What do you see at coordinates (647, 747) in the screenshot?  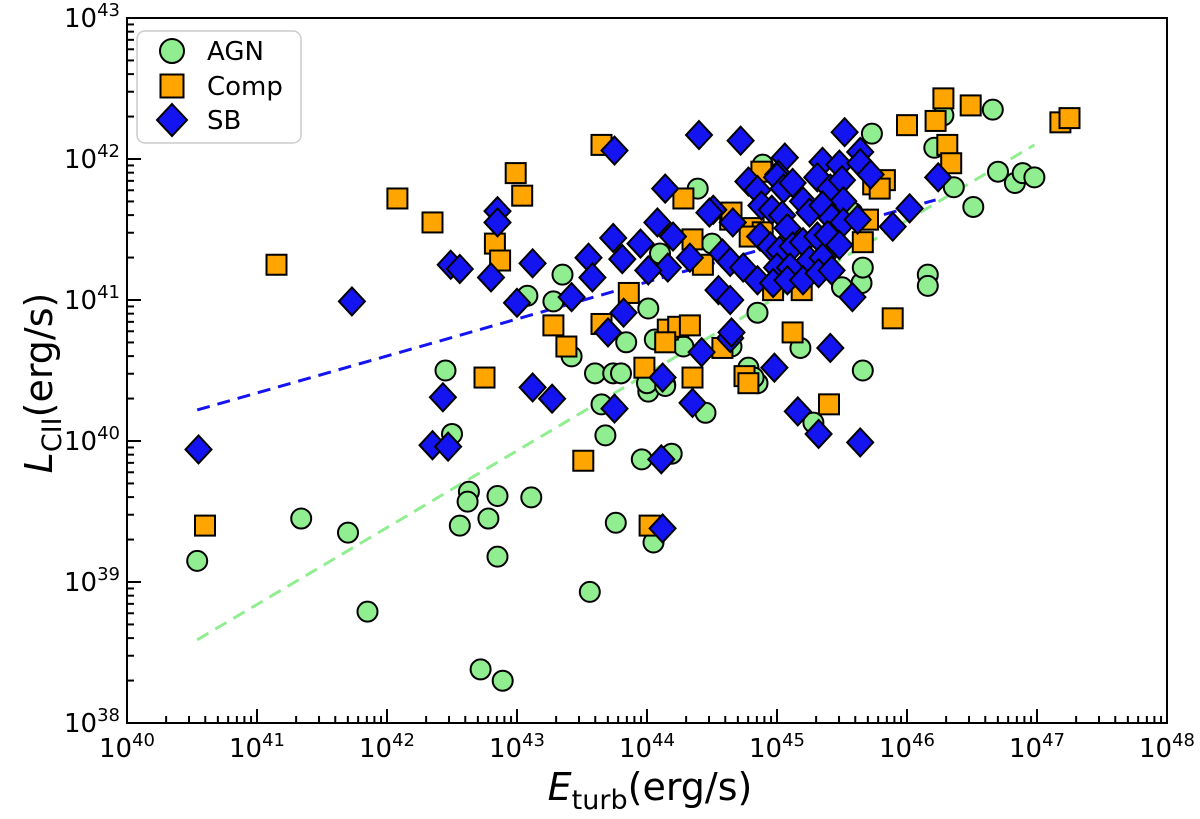 I see `x-tick-label: 1044` at bounding box center [647, 747].